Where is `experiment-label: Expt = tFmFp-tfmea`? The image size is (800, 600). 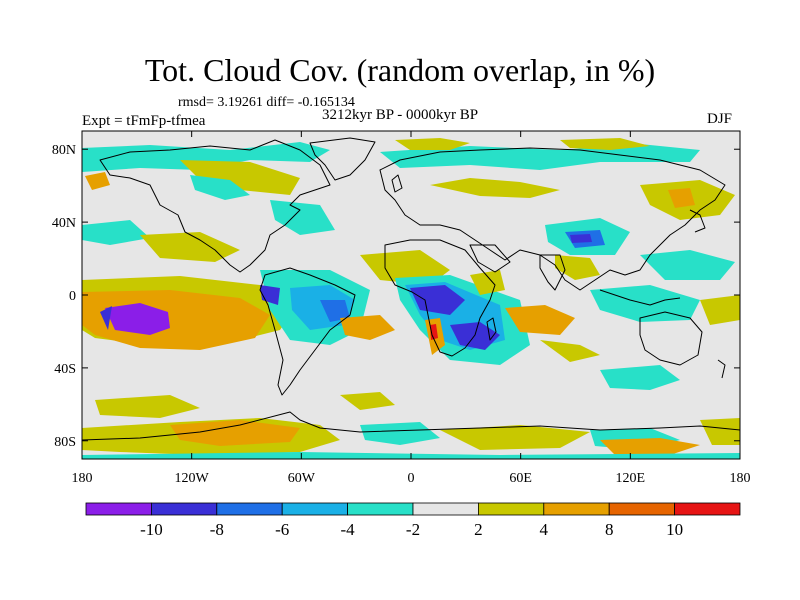
experiment-label: Expt = tFmFp-tfmea is located at coordinates (144, 121).